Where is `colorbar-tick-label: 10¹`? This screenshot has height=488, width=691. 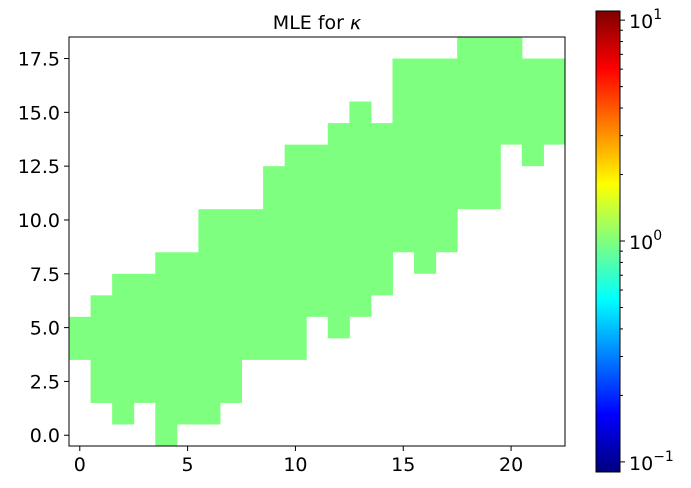 colorbar-tick-label: 10¹ is located at coordinates (645, 20).